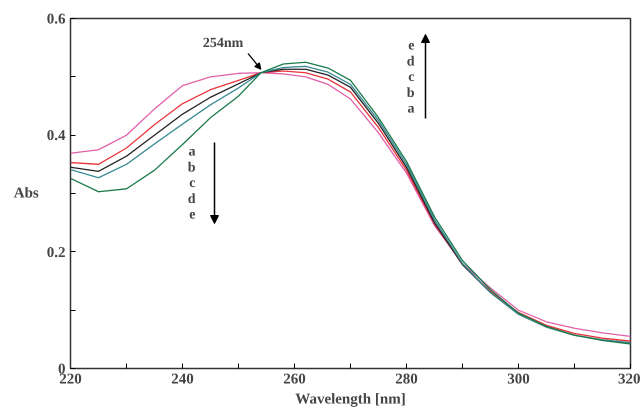 This screenshot has height=418, width=640. Describe the element at coordinates (350, 400) in the screenshot. I see `x-axis-title: Wavelength [nm]` at that location.